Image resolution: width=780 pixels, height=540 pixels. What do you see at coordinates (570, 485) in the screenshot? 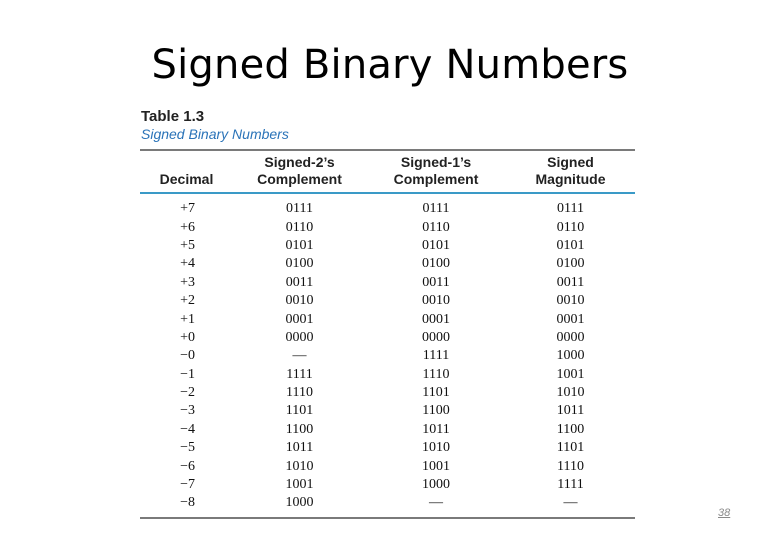
I see `signed-magnitude-cell: 1111` at bounding box center [570, 485].